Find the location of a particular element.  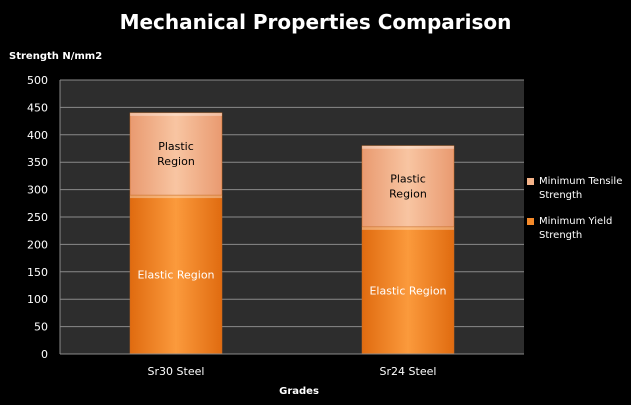

y-tick-label: 150 is located at coordinates (37, 272).